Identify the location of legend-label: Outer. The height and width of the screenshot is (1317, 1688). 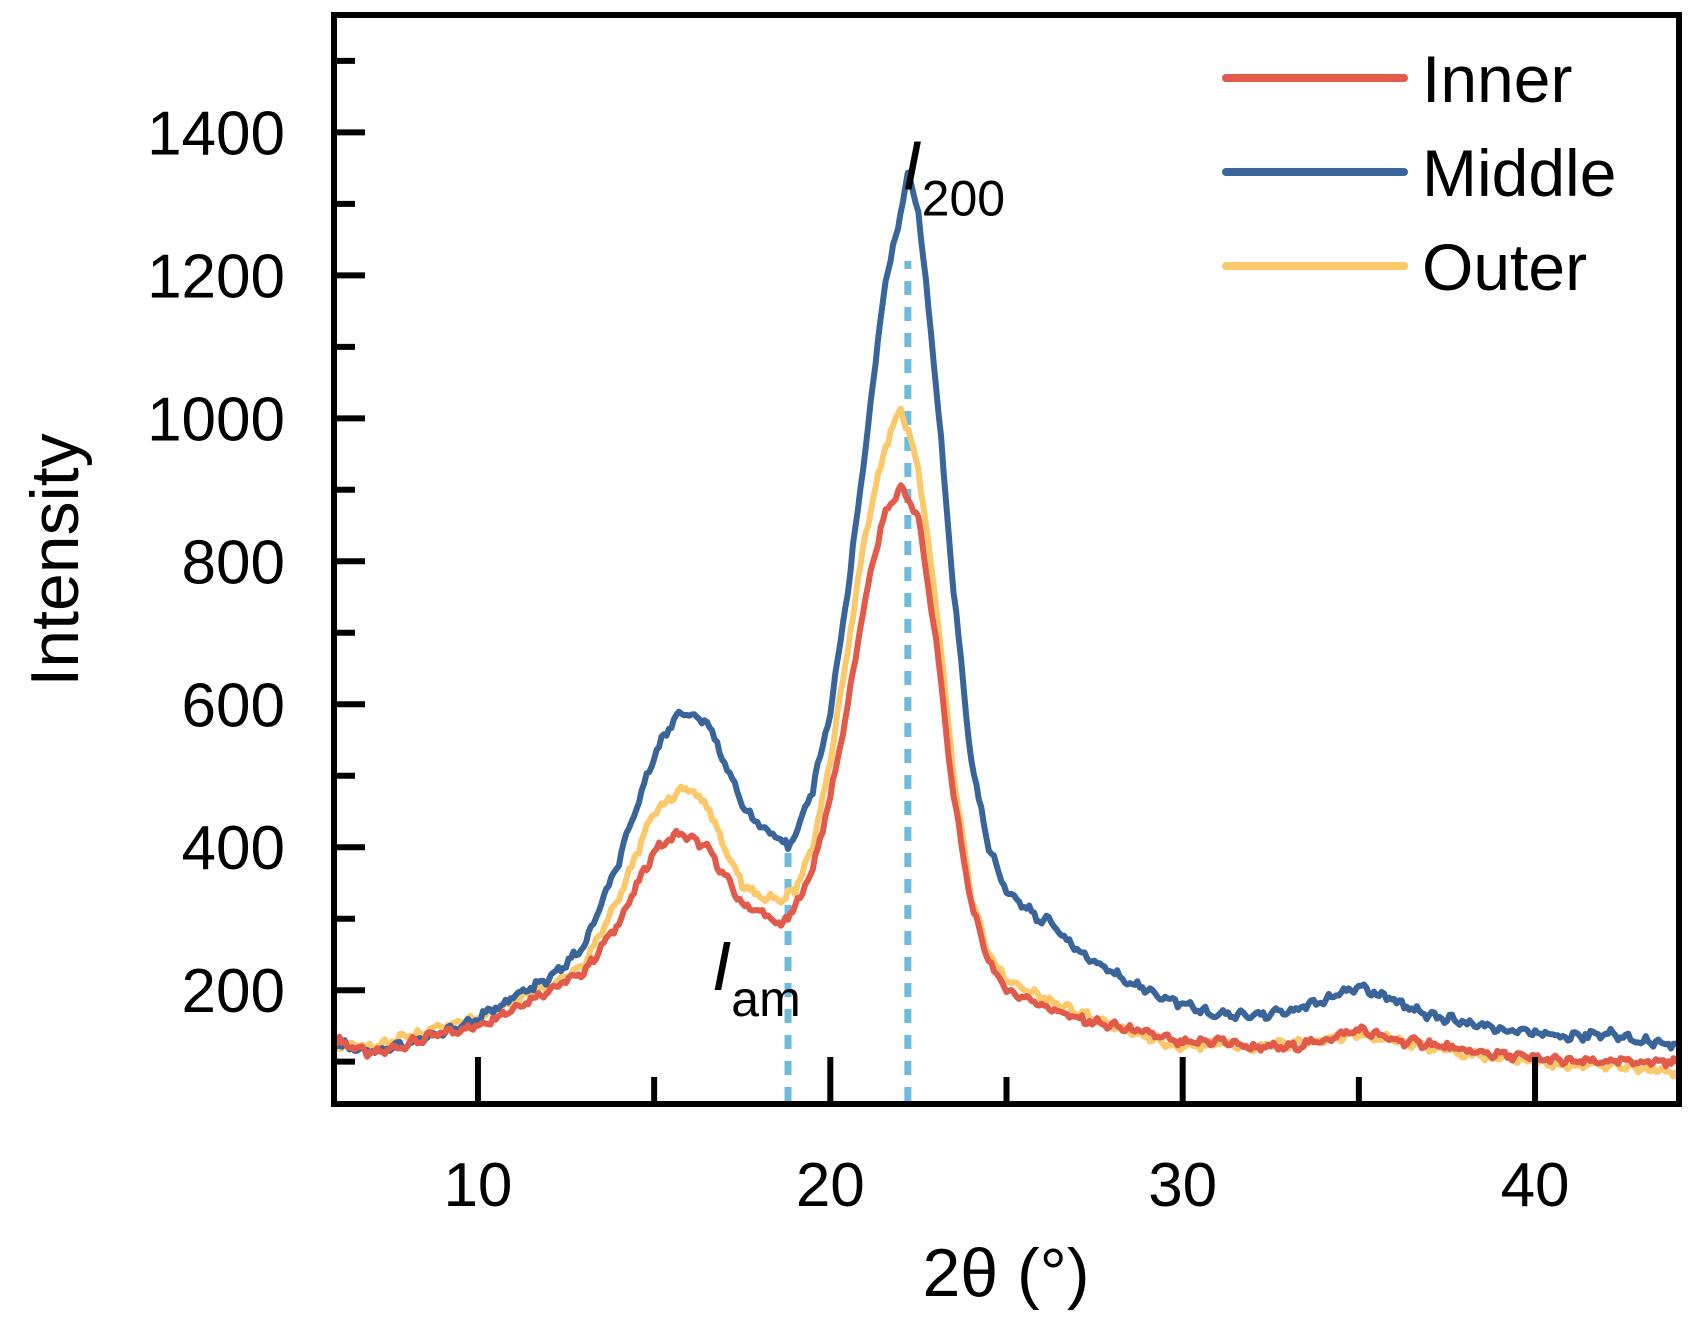
(1504, 267).